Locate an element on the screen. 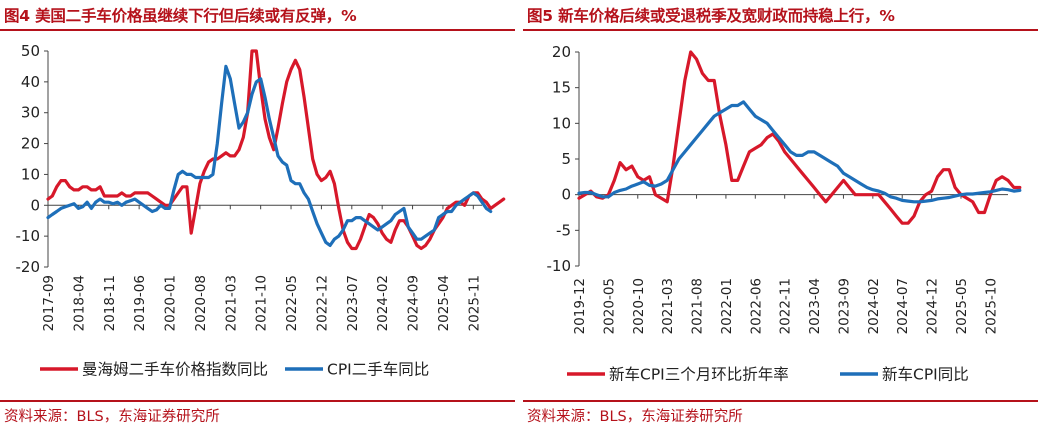 Image resolution: width=1038 pixels, height=435 pixels. x-tick-label: 2022-01 is located at coordinates (727, 306).